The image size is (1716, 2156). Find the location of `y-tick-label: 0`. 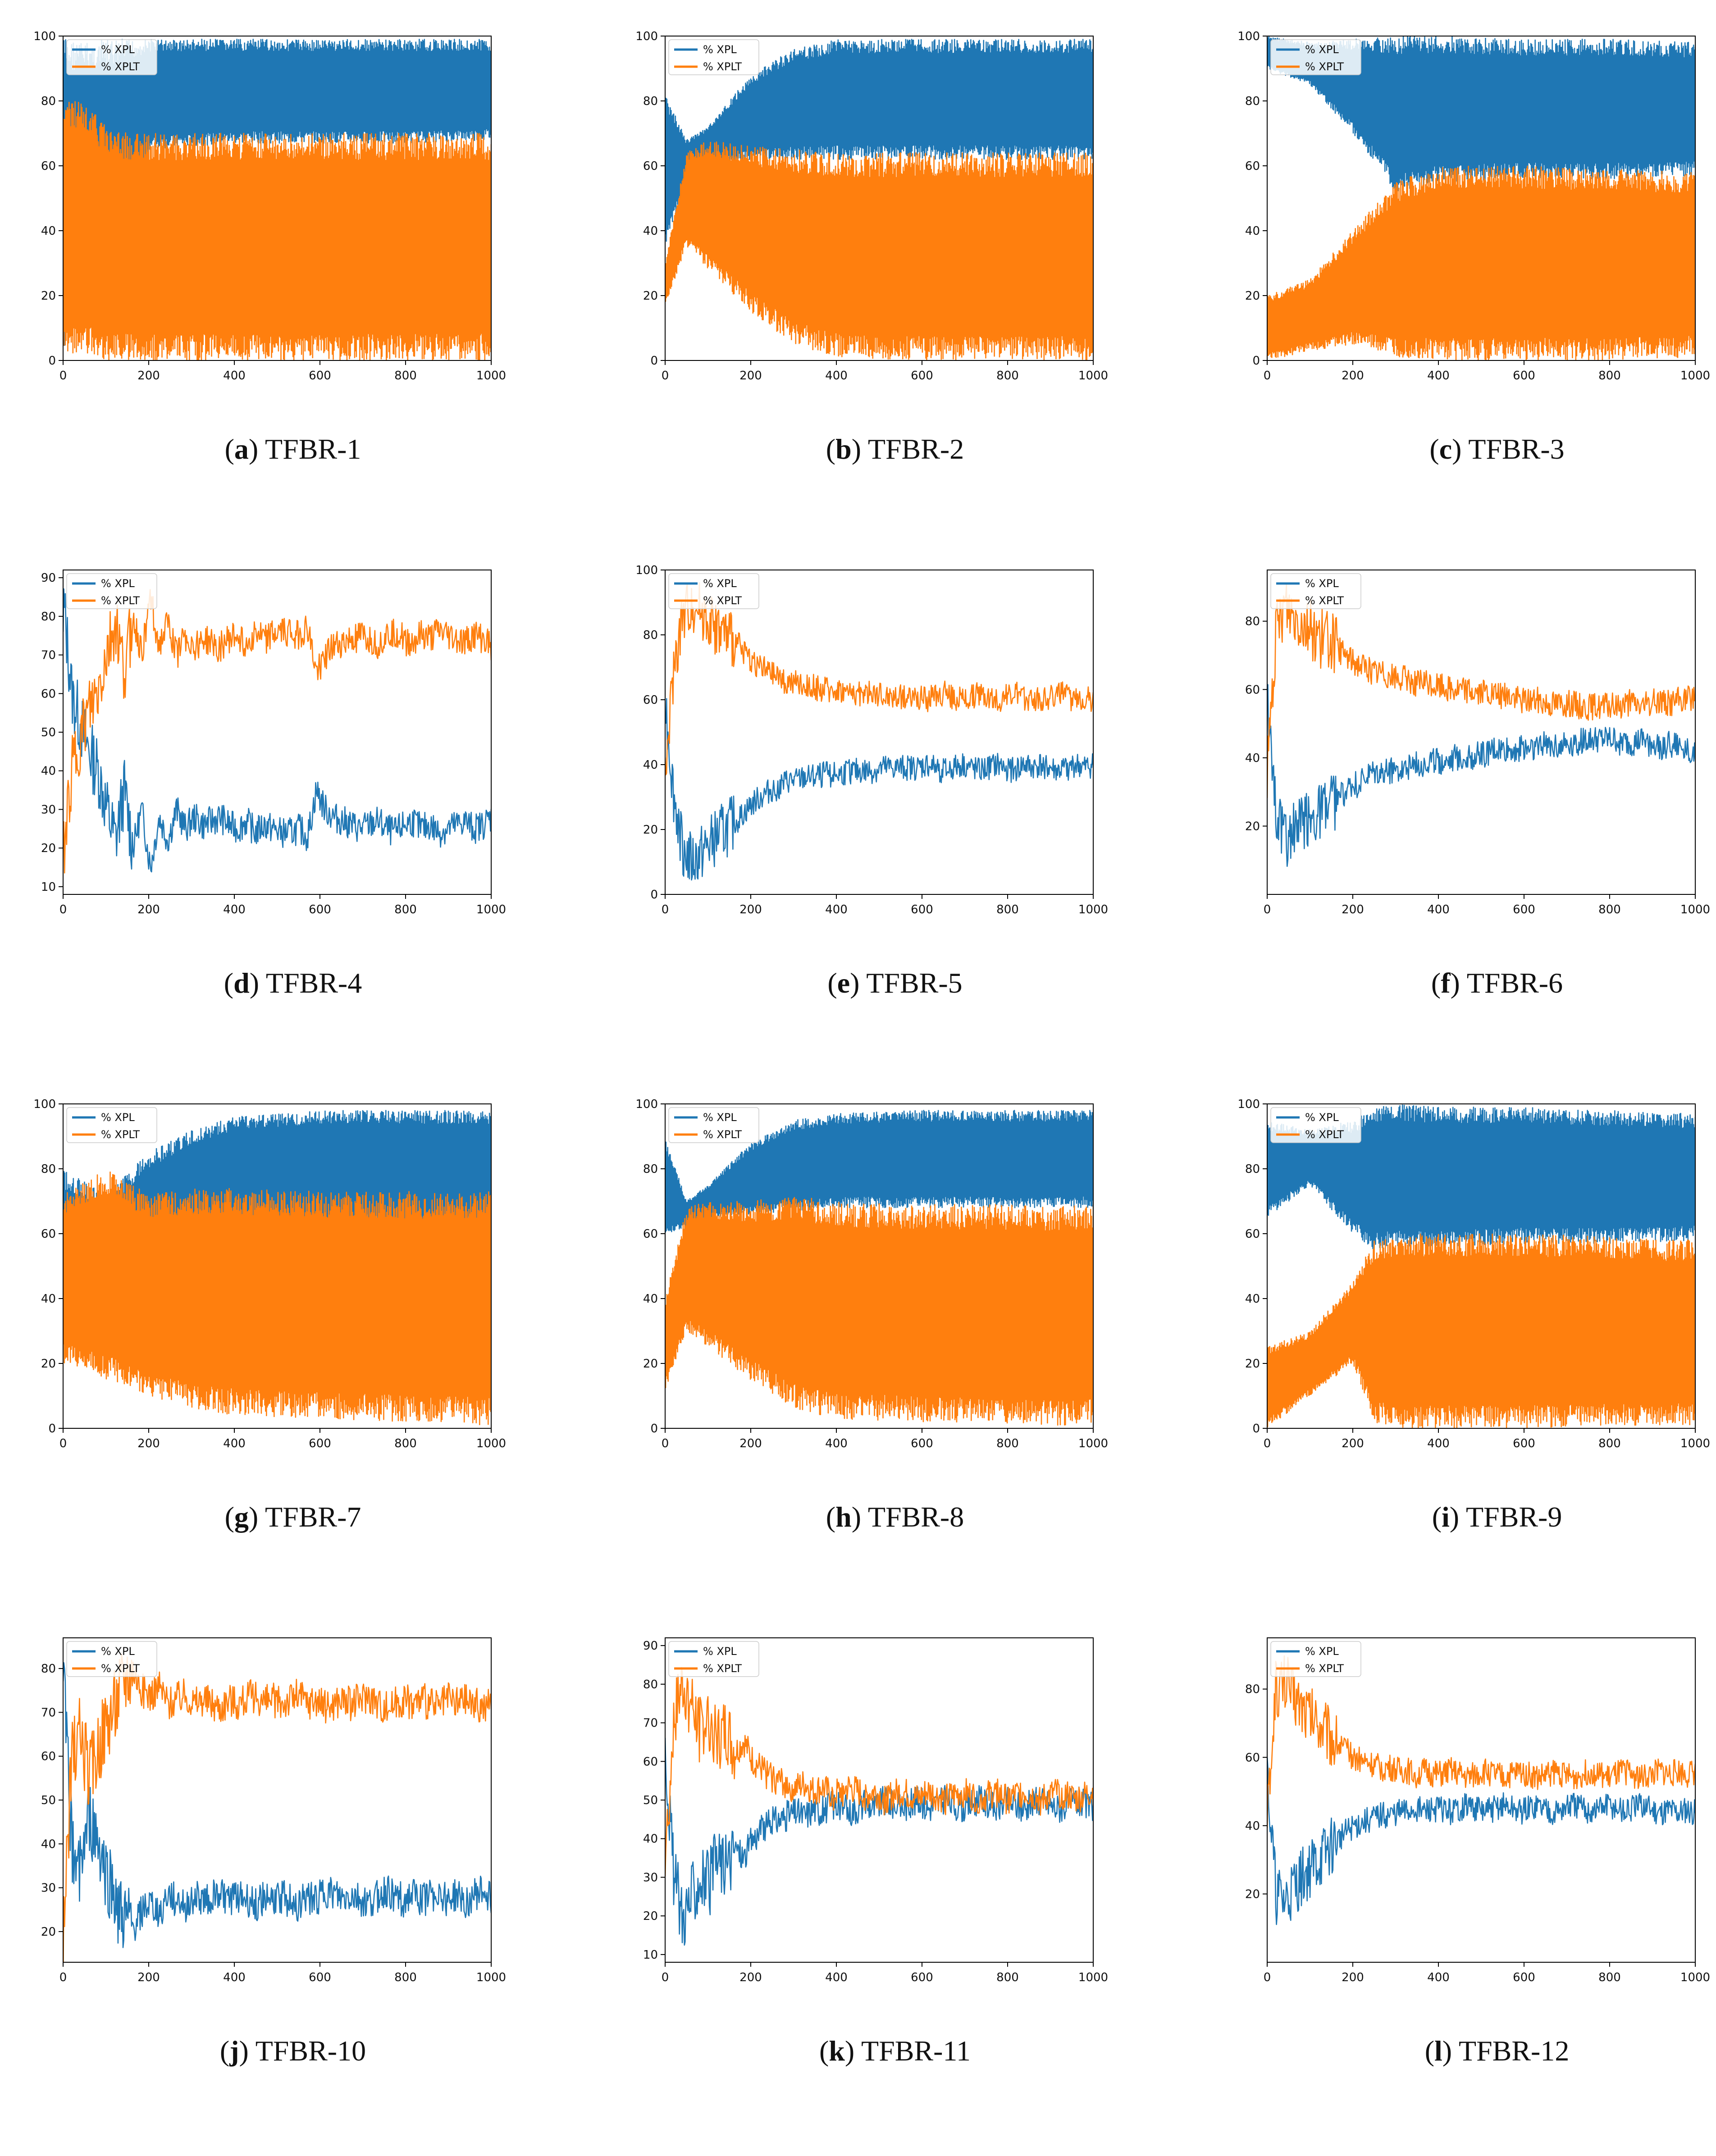

y-tick-label: 0 is located at coordinates (1256, 361).